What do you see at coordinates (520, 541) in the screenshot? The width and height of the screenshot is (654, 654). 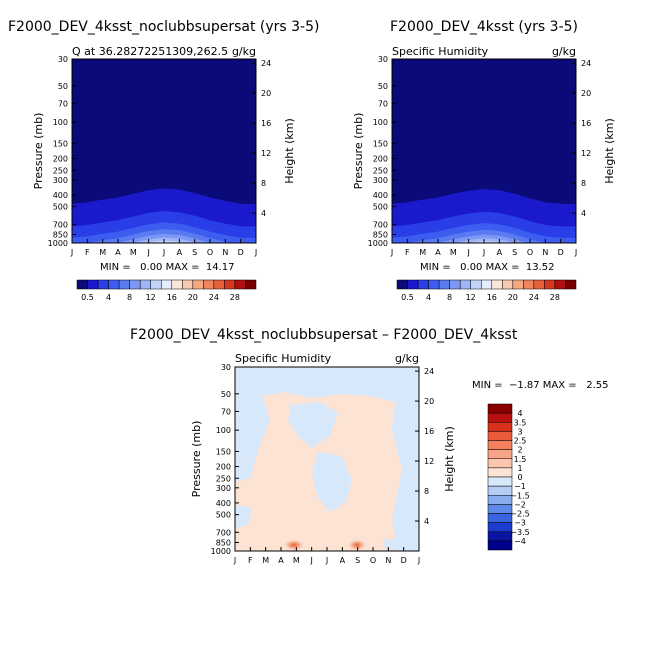 I see `colorbar-label: −4` at bounding box center [520, 541].